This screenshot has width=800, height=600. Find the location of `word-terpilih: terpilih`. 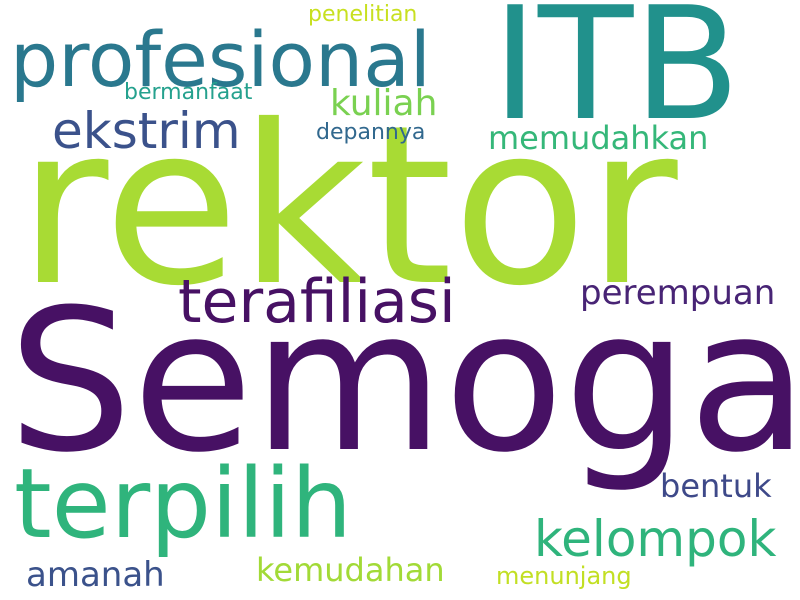

word-terpilih: terpilih is located at coordinates (183, 504).